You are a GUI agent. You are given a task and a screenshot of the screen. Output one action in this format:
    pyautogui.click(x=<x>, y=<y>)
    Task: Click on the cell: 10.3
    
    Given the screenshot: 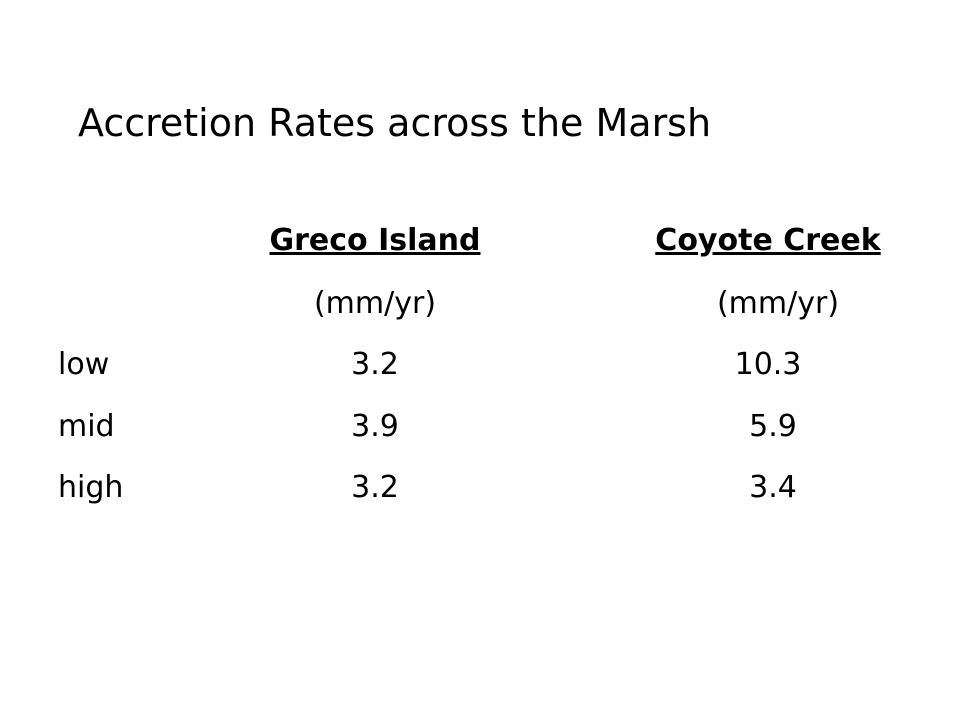 What is the action you would take?
    pyautogui.click(x=768, y=364)
    